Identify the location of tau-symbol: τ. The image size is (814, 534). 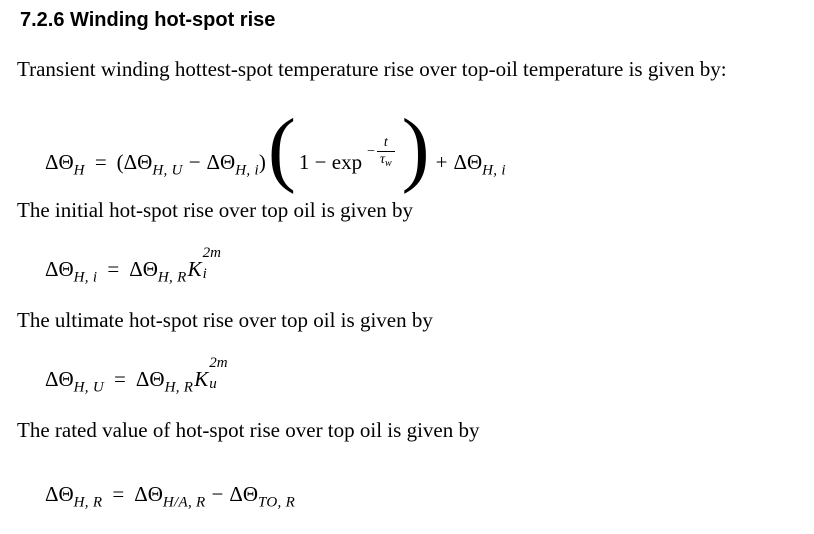
(382, 159).